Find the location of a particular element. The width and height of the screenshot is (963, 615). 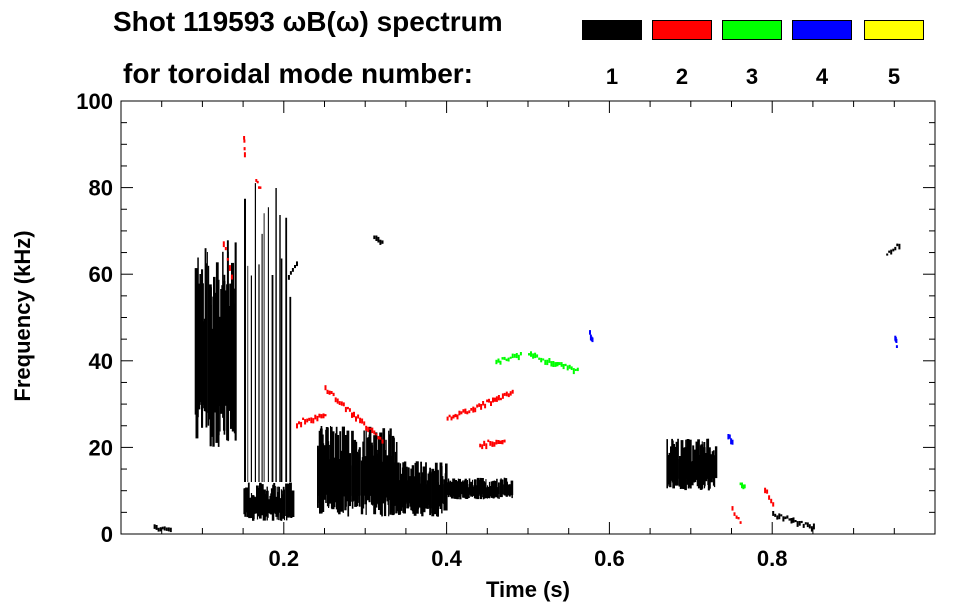

x-tick-label: 0.6 is located at coordinates (609, 558).